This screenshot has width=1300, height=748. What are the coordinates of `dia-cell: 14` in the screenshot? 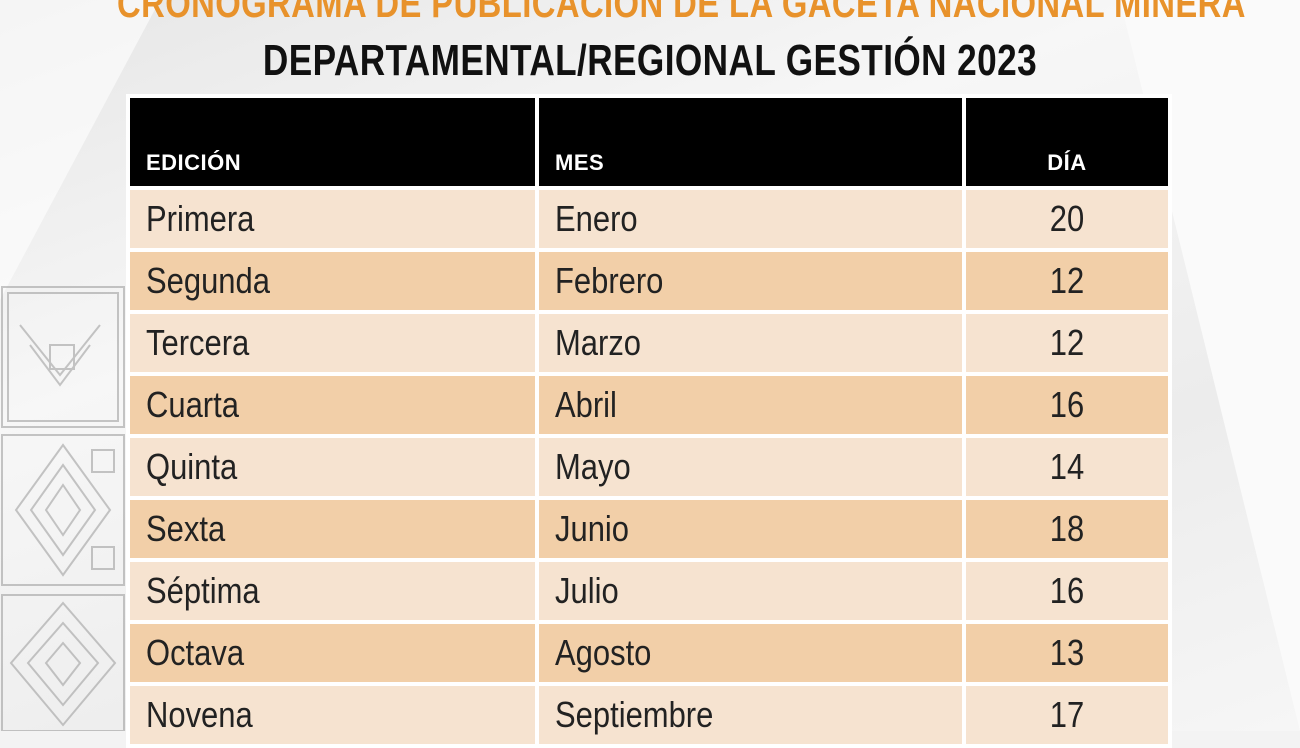 It's located at (1067, 467).